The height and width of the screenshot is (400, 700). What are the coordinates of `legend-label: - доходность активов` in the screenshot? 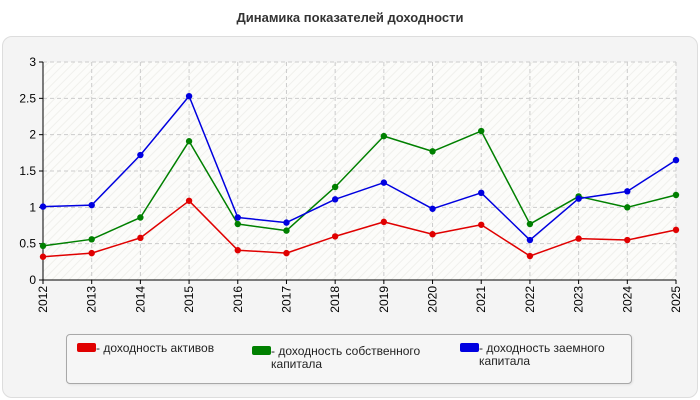 It's located at (155, 348).